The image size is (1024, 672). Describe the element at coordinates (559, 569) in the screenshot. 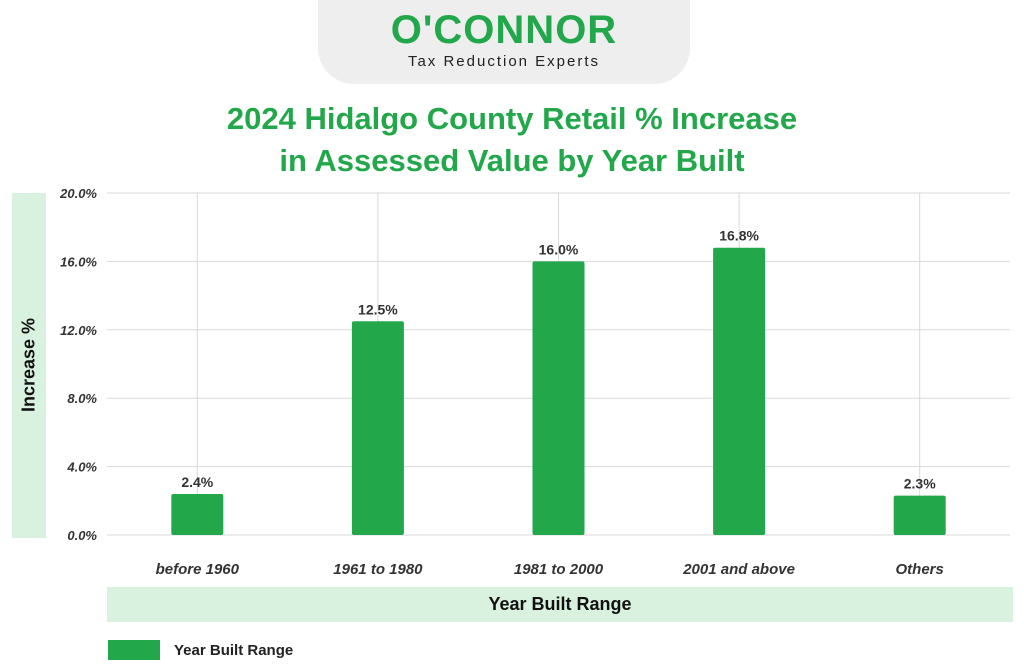

I see `x-tick-label: 1981 to 2000` at that location.